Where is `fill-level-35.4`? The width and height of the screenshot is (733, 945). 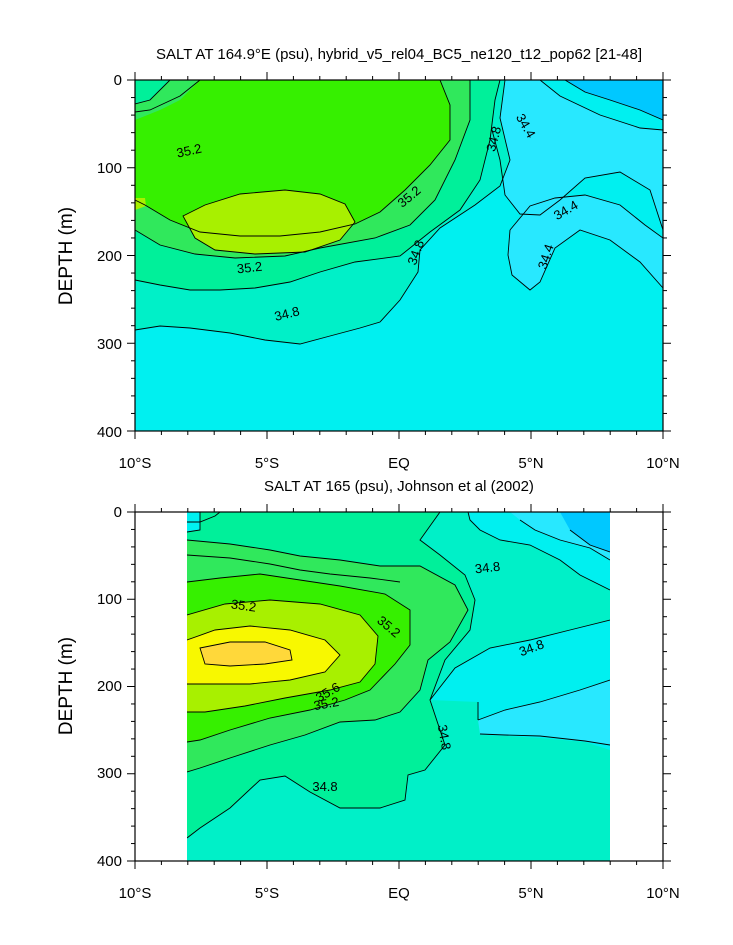
fill-level-35.4 is located at coordinates (292, 158).